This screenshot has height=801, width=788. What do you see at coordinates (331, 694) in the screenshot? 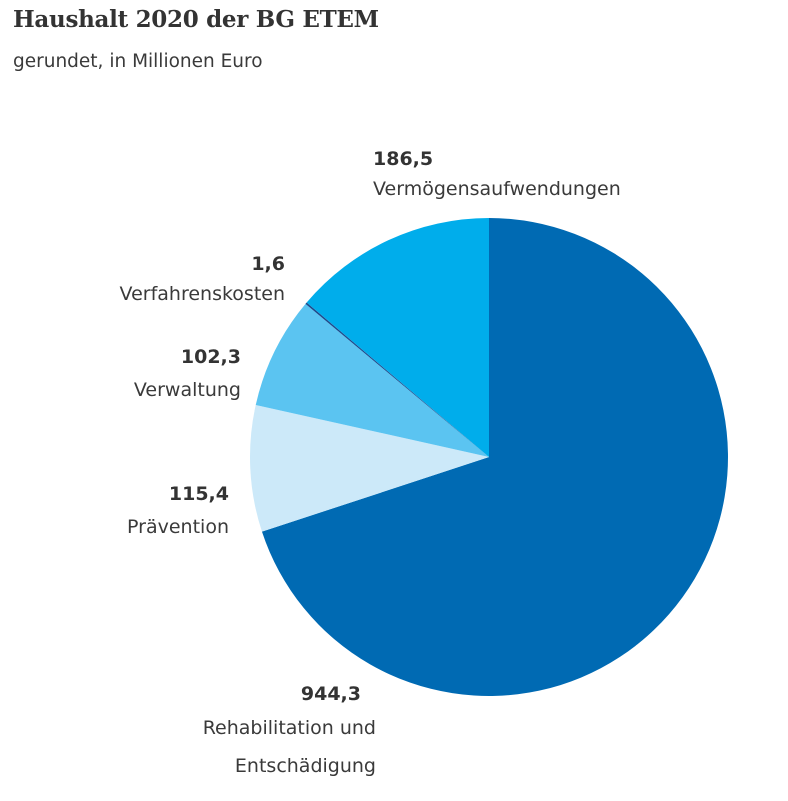
I see `slice-value-label: 944,3` at bounding box center [331, 694].